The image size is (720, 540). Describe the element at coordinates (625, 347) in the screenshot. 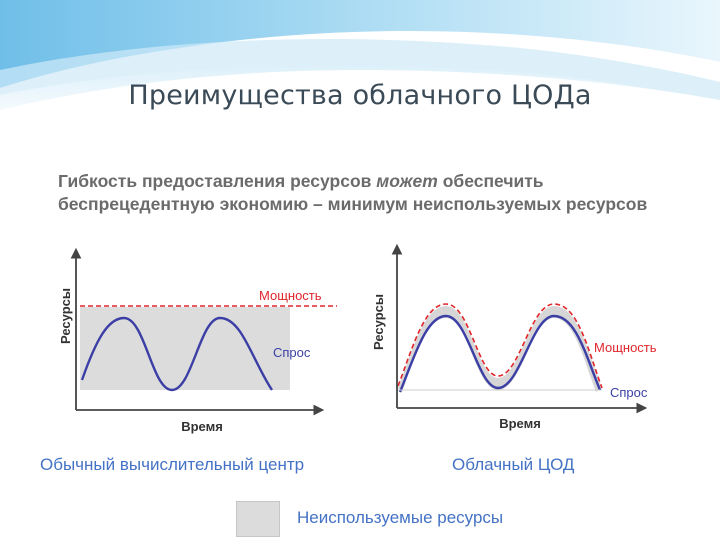

I see `right-capacity-label: Мощность` at that location.